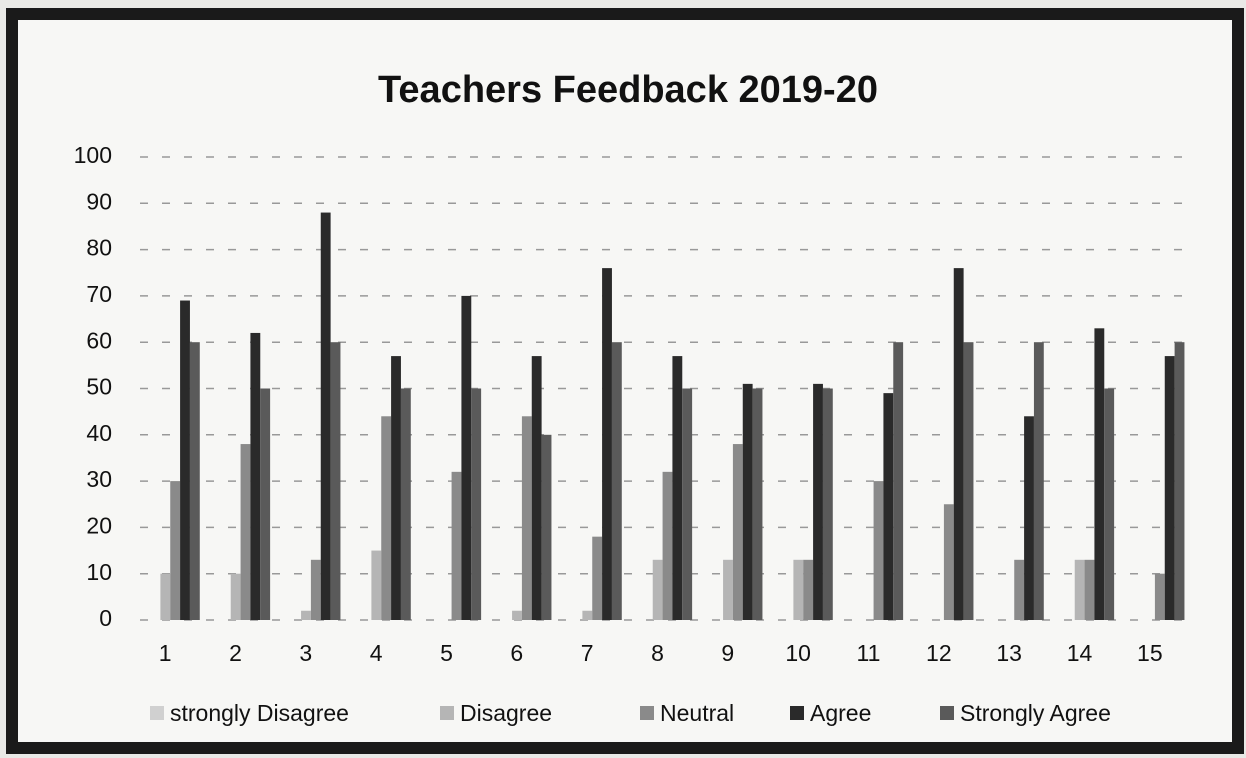  I want to click on x-tick-label: 11, so click(869, 653).